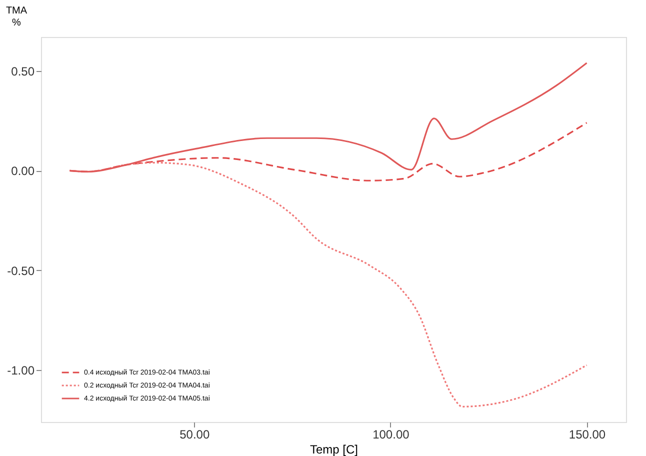 The height and width of the screenshot is (456, 646). What do you see at coordinates (23, 171) in the screenshot?
I see `y-tick-label: 0.00` at bounding box center [23, 171].